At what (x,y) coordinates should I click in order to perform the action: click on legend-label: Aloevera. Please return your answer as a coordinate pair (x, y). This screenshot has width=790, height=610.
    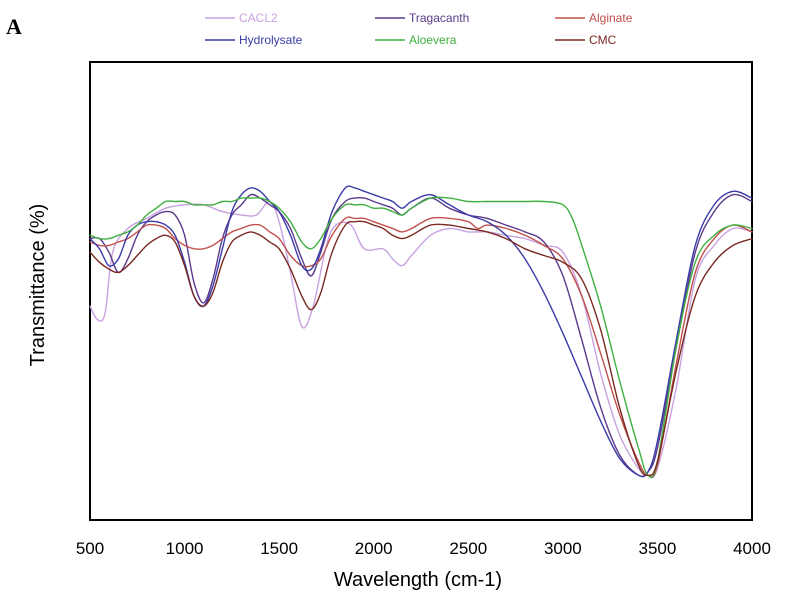
    Looking at the image, I should click on (433, 40).